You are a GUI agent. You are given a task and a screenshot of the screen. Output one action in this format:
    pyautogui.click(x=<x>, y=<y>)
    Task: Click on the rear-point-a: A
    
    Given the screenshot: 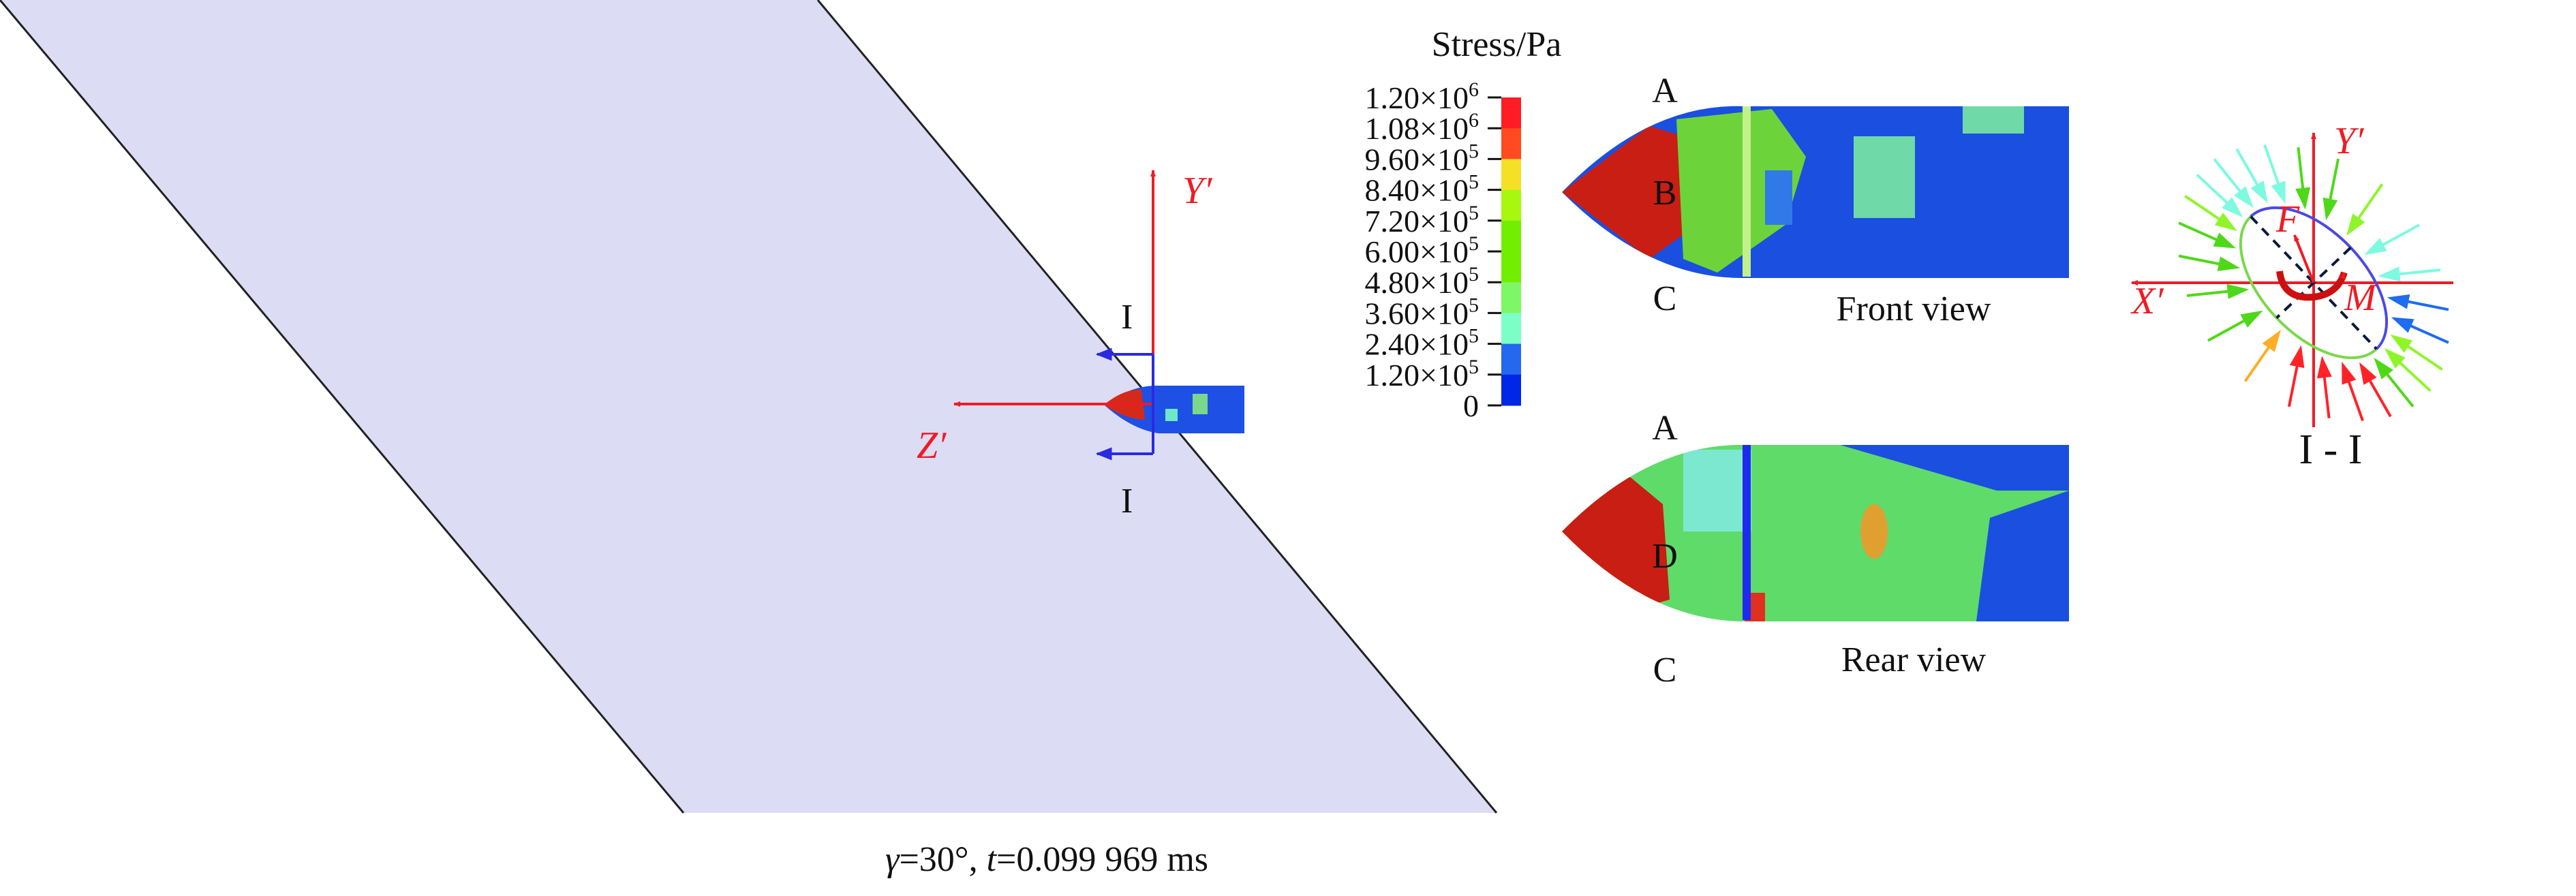 What is the action you would take?
    pyautogui.click(x=1665, y=428)
    